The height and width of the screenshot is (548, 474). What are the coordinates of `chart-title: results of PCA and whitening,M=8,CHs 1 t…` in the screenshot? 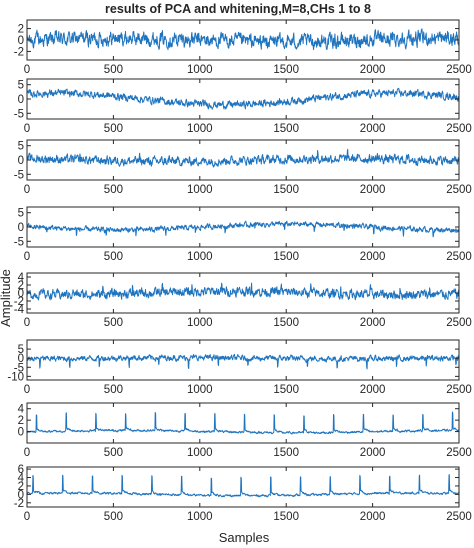 It's located at (238, 9).